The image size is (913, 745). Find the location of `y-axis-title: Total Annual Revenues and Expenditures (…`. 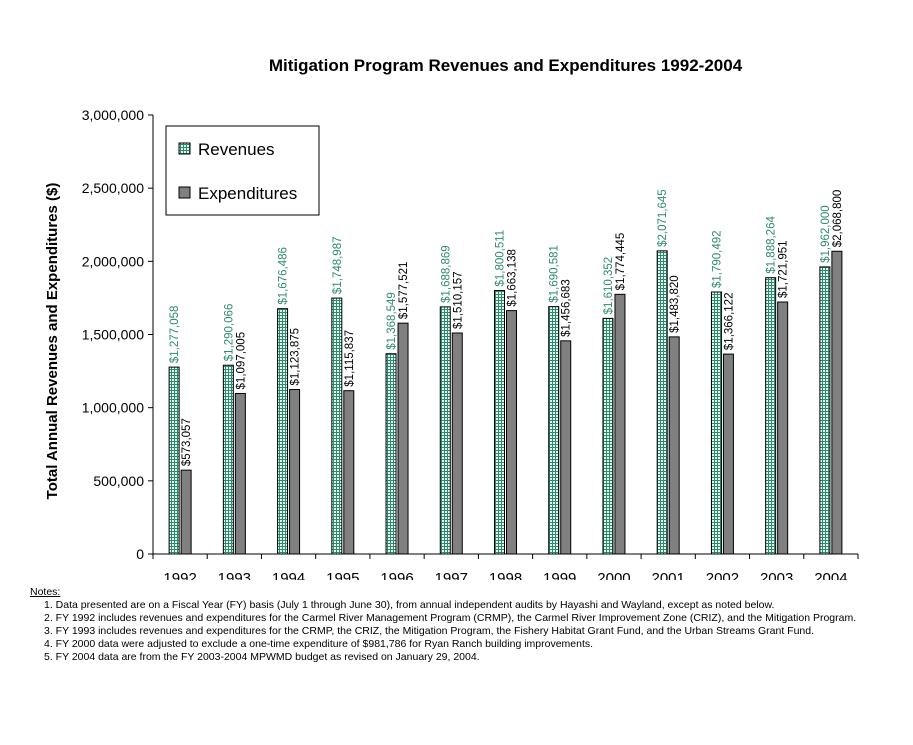

y-axis-title: Total Annual Revenues and Expenditures (… is located at coordinates (52, 341).